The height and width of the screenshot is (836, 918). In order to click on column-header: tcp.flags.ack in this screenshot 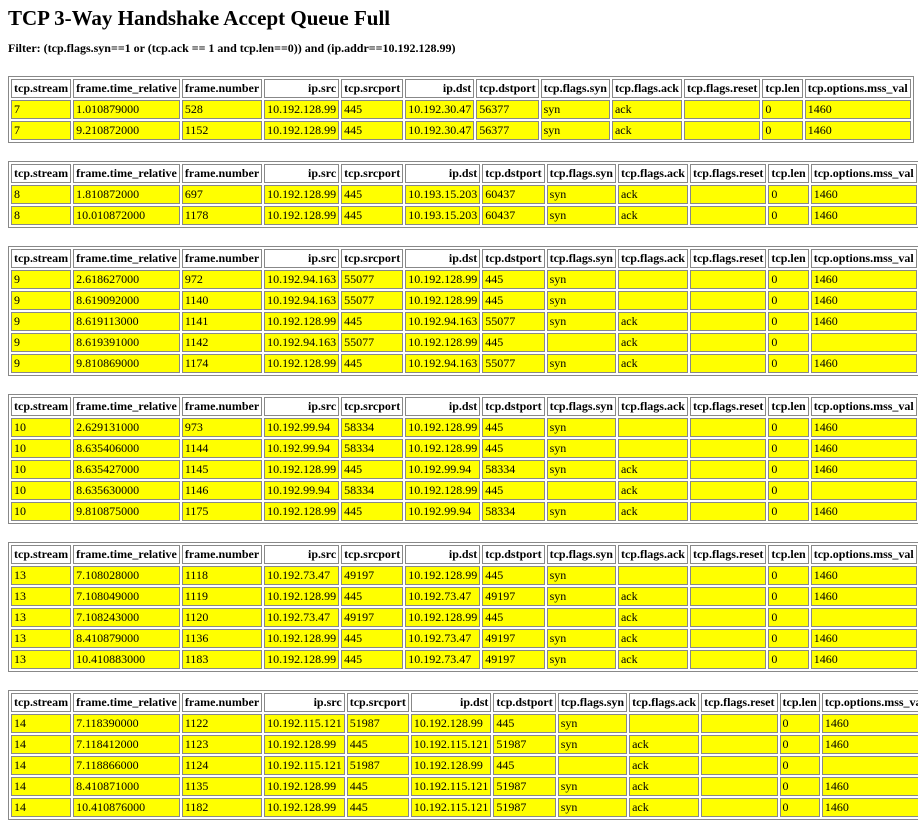, I will do `click(652, 554)`.